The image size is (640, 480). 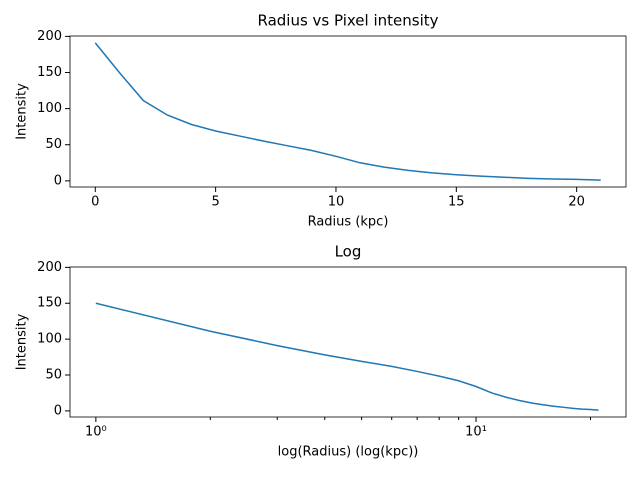 What do you see at coordinates (576, 202) in the screenshot?
I see `x-tick-label: 20` at bounding box center [576, 202].